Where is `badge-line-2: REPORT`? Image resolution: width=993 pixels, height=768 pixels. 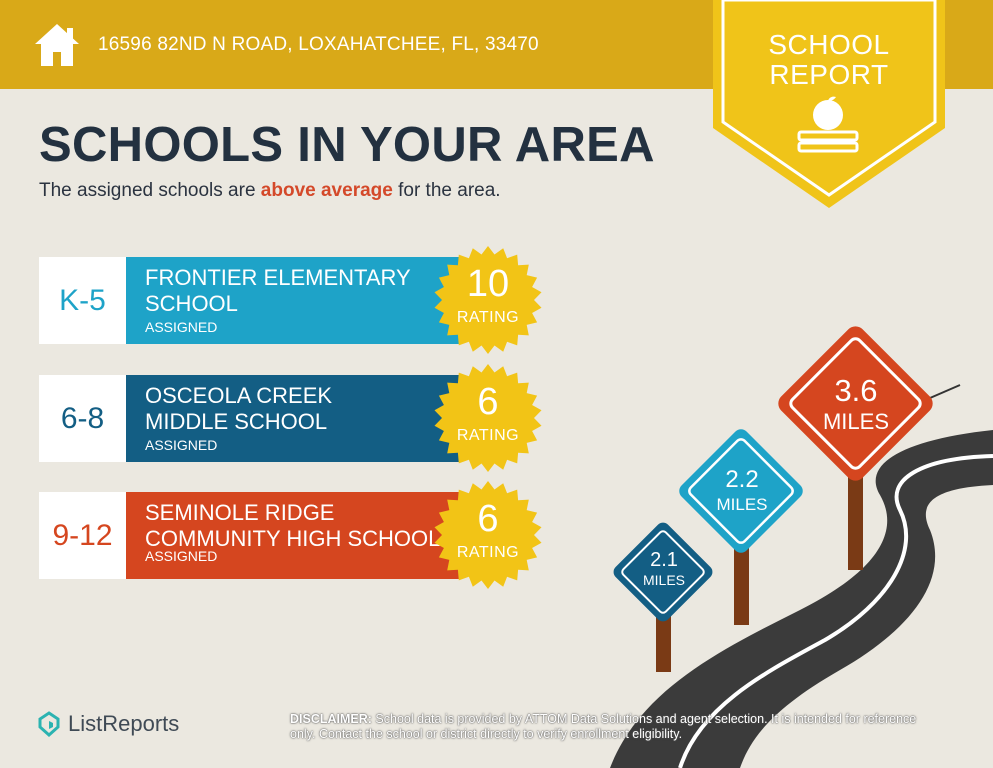 badge-line-2: REPORT is located at coordinates (829, 74).